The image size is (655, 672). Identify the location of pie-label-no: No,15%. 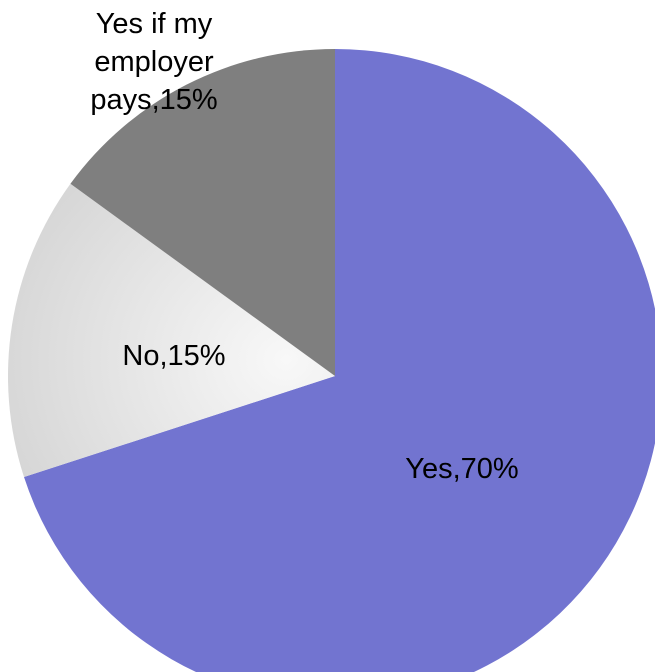
(173, 356).